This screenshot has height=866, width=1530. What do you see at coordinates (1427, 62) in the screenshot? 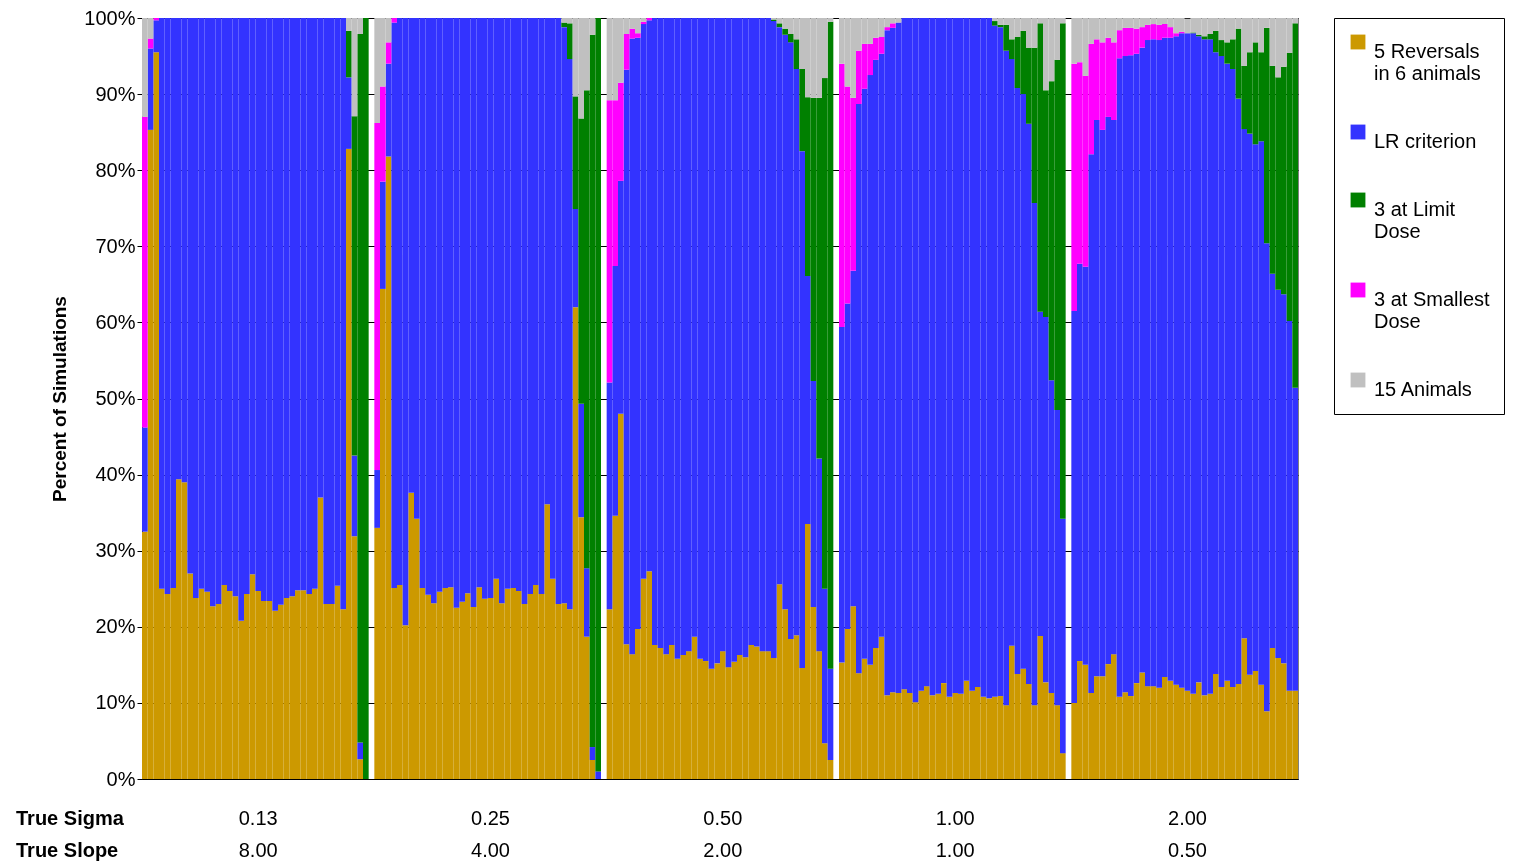
I see `legend-label: 5 Reversals in 6 animals` at bounding box center [1427, 62].